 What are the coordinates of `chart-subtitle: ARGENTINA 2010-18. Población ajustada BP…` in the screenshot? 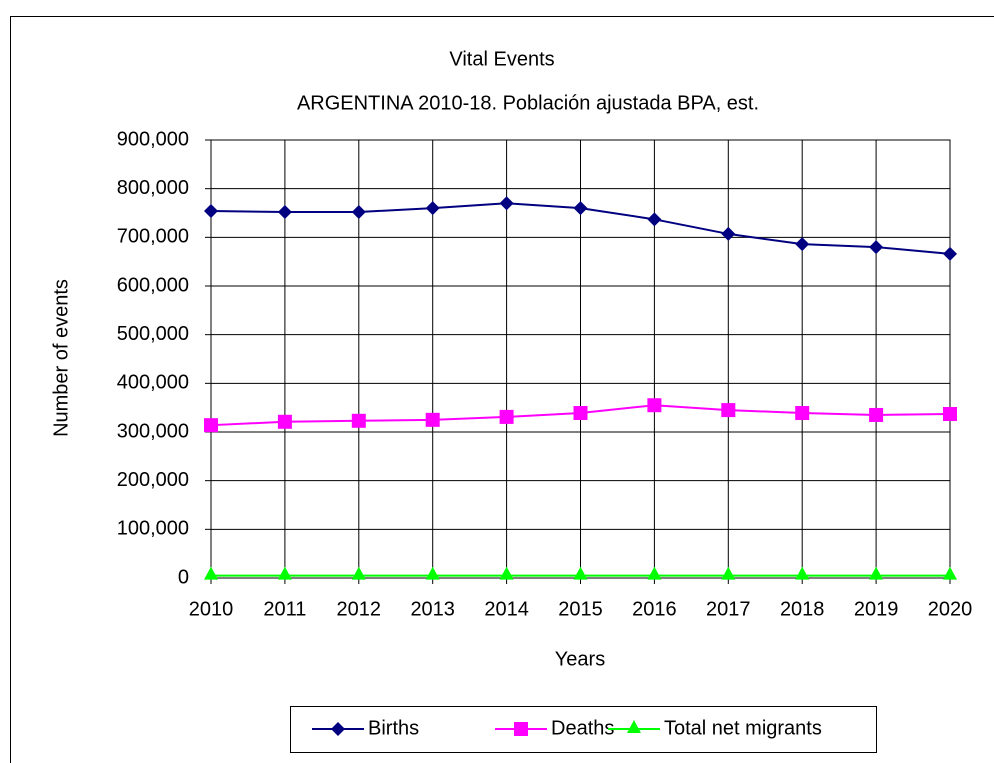 It's located at (528, 103).